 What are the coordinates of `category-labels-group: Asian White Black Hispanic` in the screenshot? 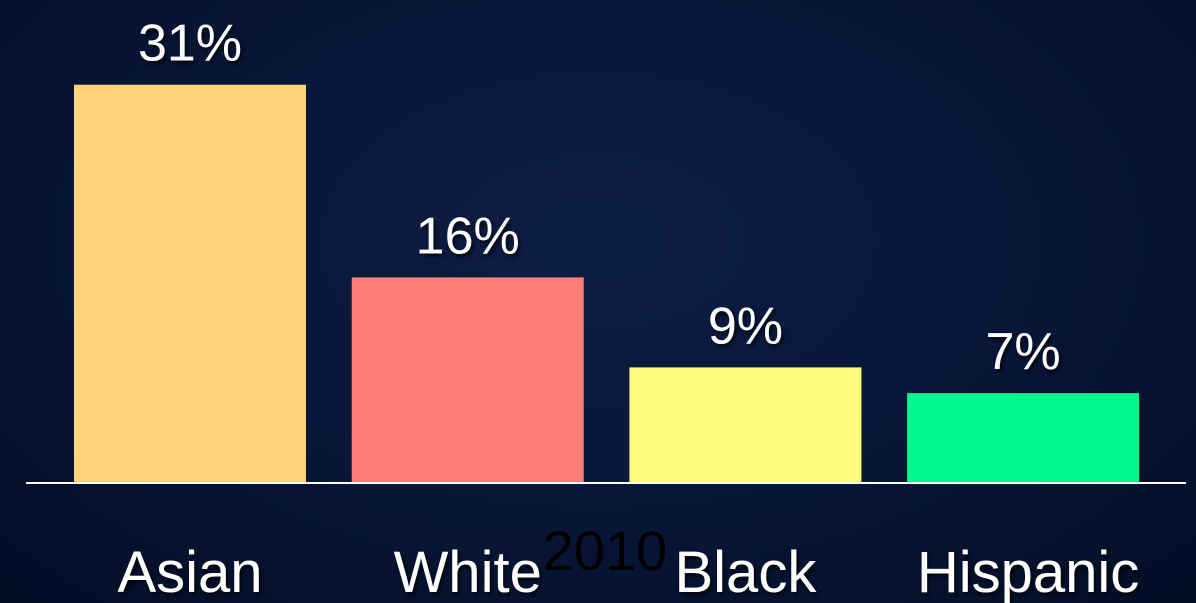 It's located at (628, 571).